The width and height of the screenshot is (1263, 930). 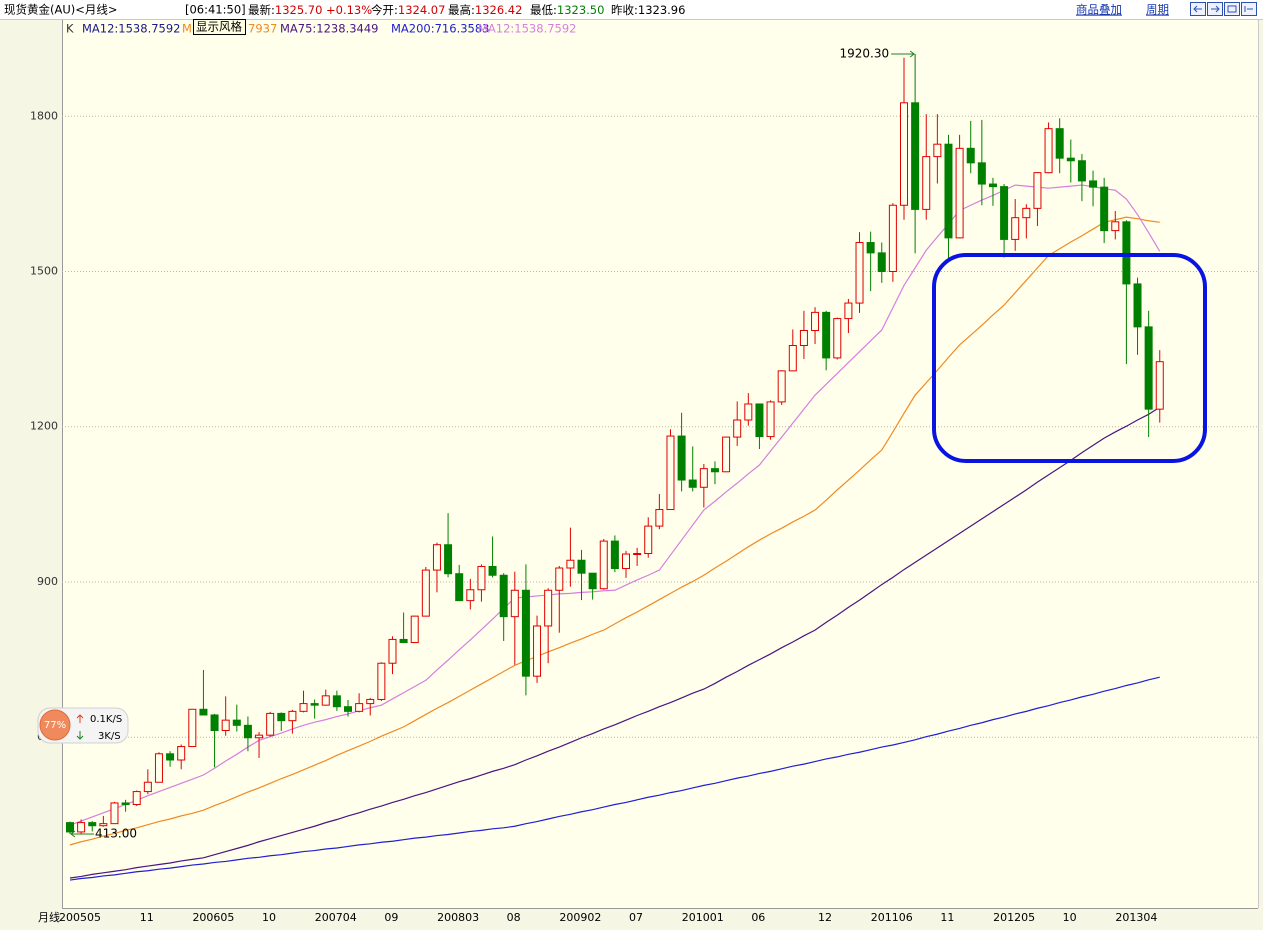 I want to click on header-field-label: 最新:, so click(x=261, y=10).